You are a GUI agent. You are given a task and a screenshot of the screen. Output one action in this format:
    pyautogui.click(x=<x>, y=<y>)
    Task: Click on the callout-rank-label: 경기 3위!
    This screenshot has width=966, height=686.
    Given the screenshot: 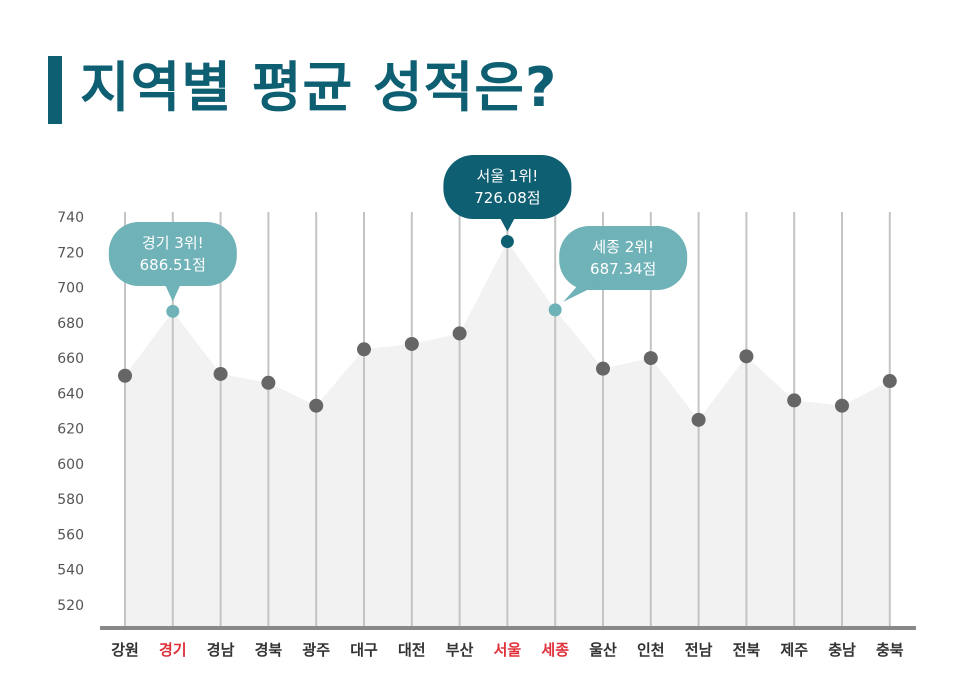 What is the action you would take?
    pyautogui.click(x=173, y=243)
    